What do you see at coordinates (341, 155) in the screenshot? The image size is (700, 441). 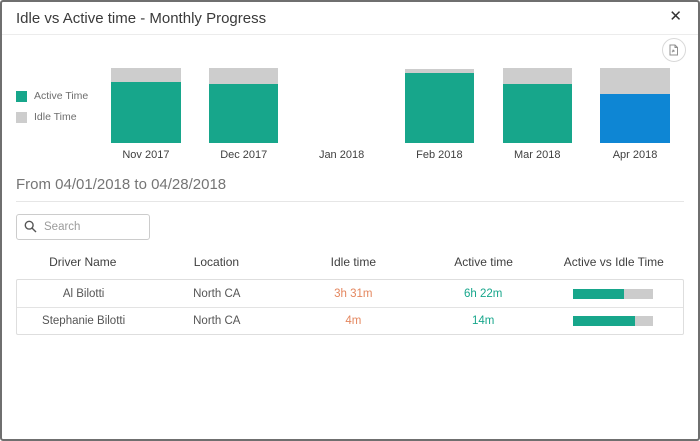 I see `x-axis-label: Jan 2018` at bounding box center [341, 155].